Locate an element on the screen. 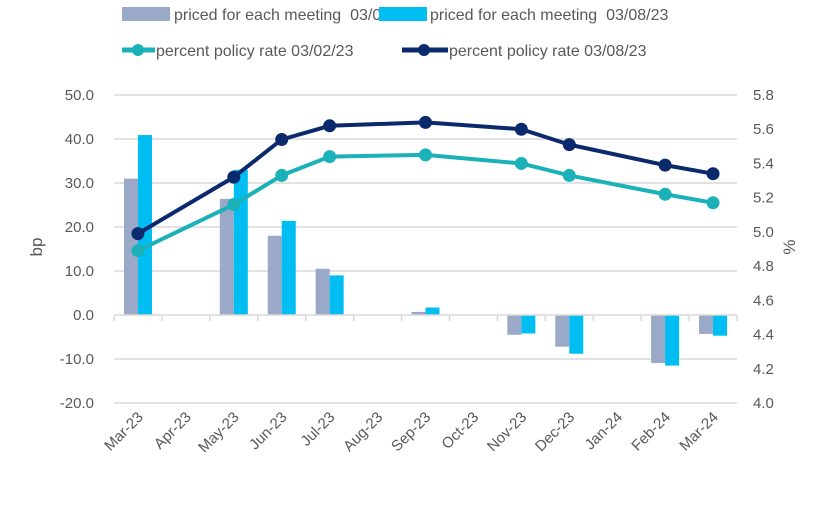 This screenshot has height=506, width=828. right-axis-ticks: 5.8 5.6 5.4 5.2 5.0 4.8 4.6 4.4 4.2 4.0 is located at coordinates (763, 249).